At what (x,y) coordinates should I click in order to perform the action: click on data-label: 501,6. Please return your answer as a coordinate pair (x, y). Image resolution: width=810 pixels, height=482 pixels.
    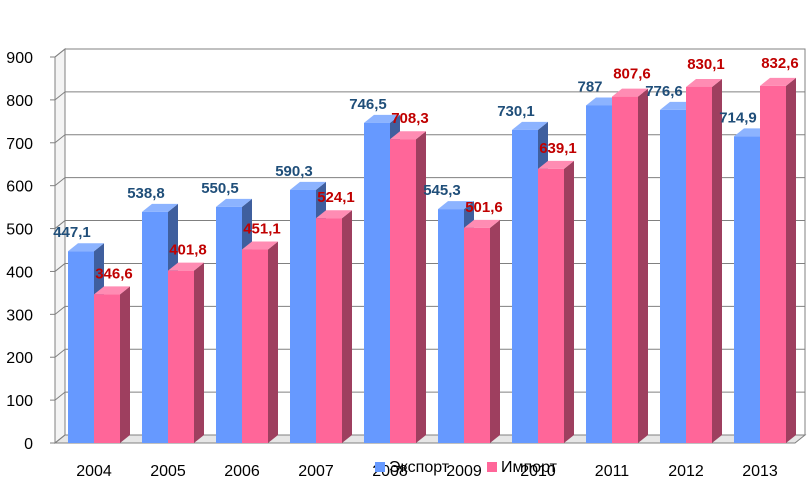
    Looking at the image, I should click on (484, 207).